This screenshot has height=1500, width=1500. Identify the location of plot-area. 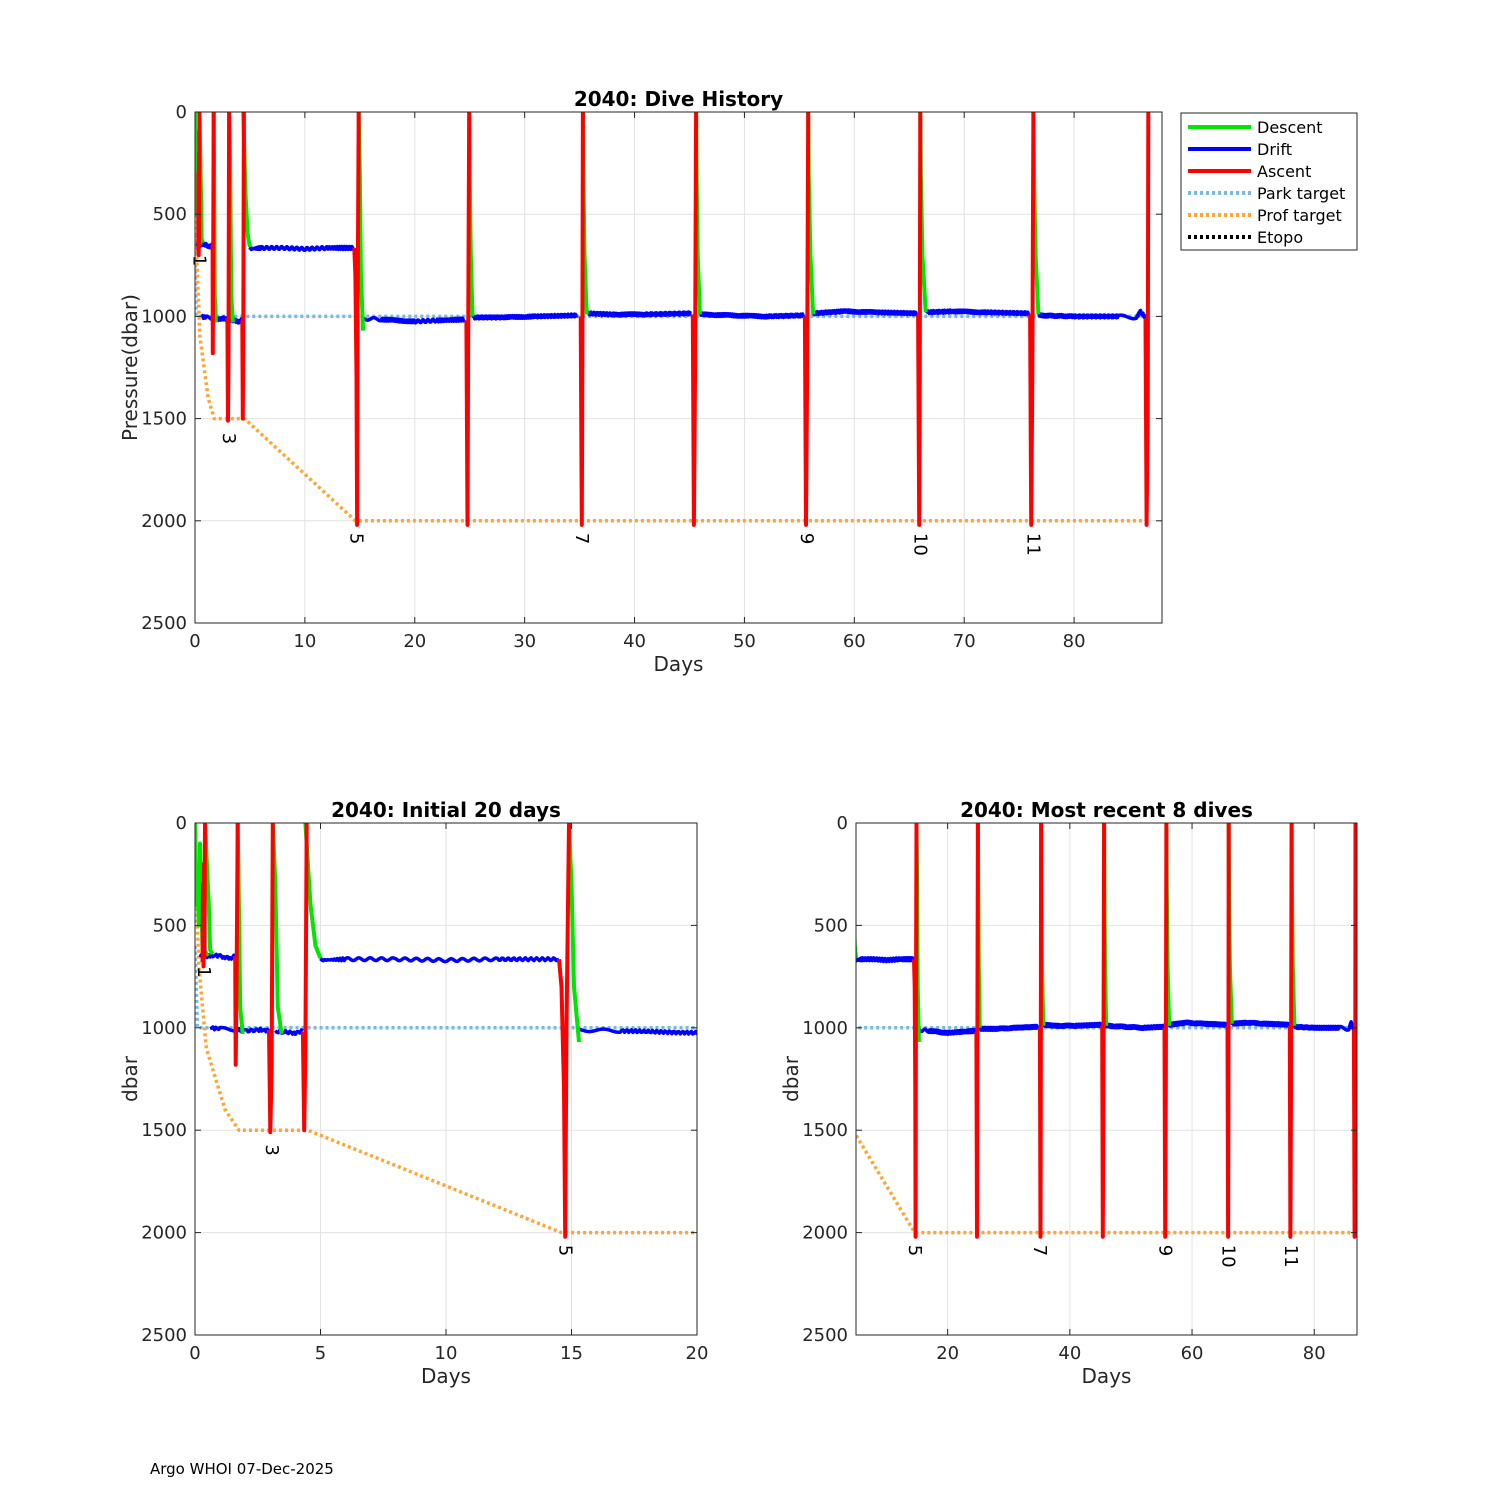
(1092, 1031).